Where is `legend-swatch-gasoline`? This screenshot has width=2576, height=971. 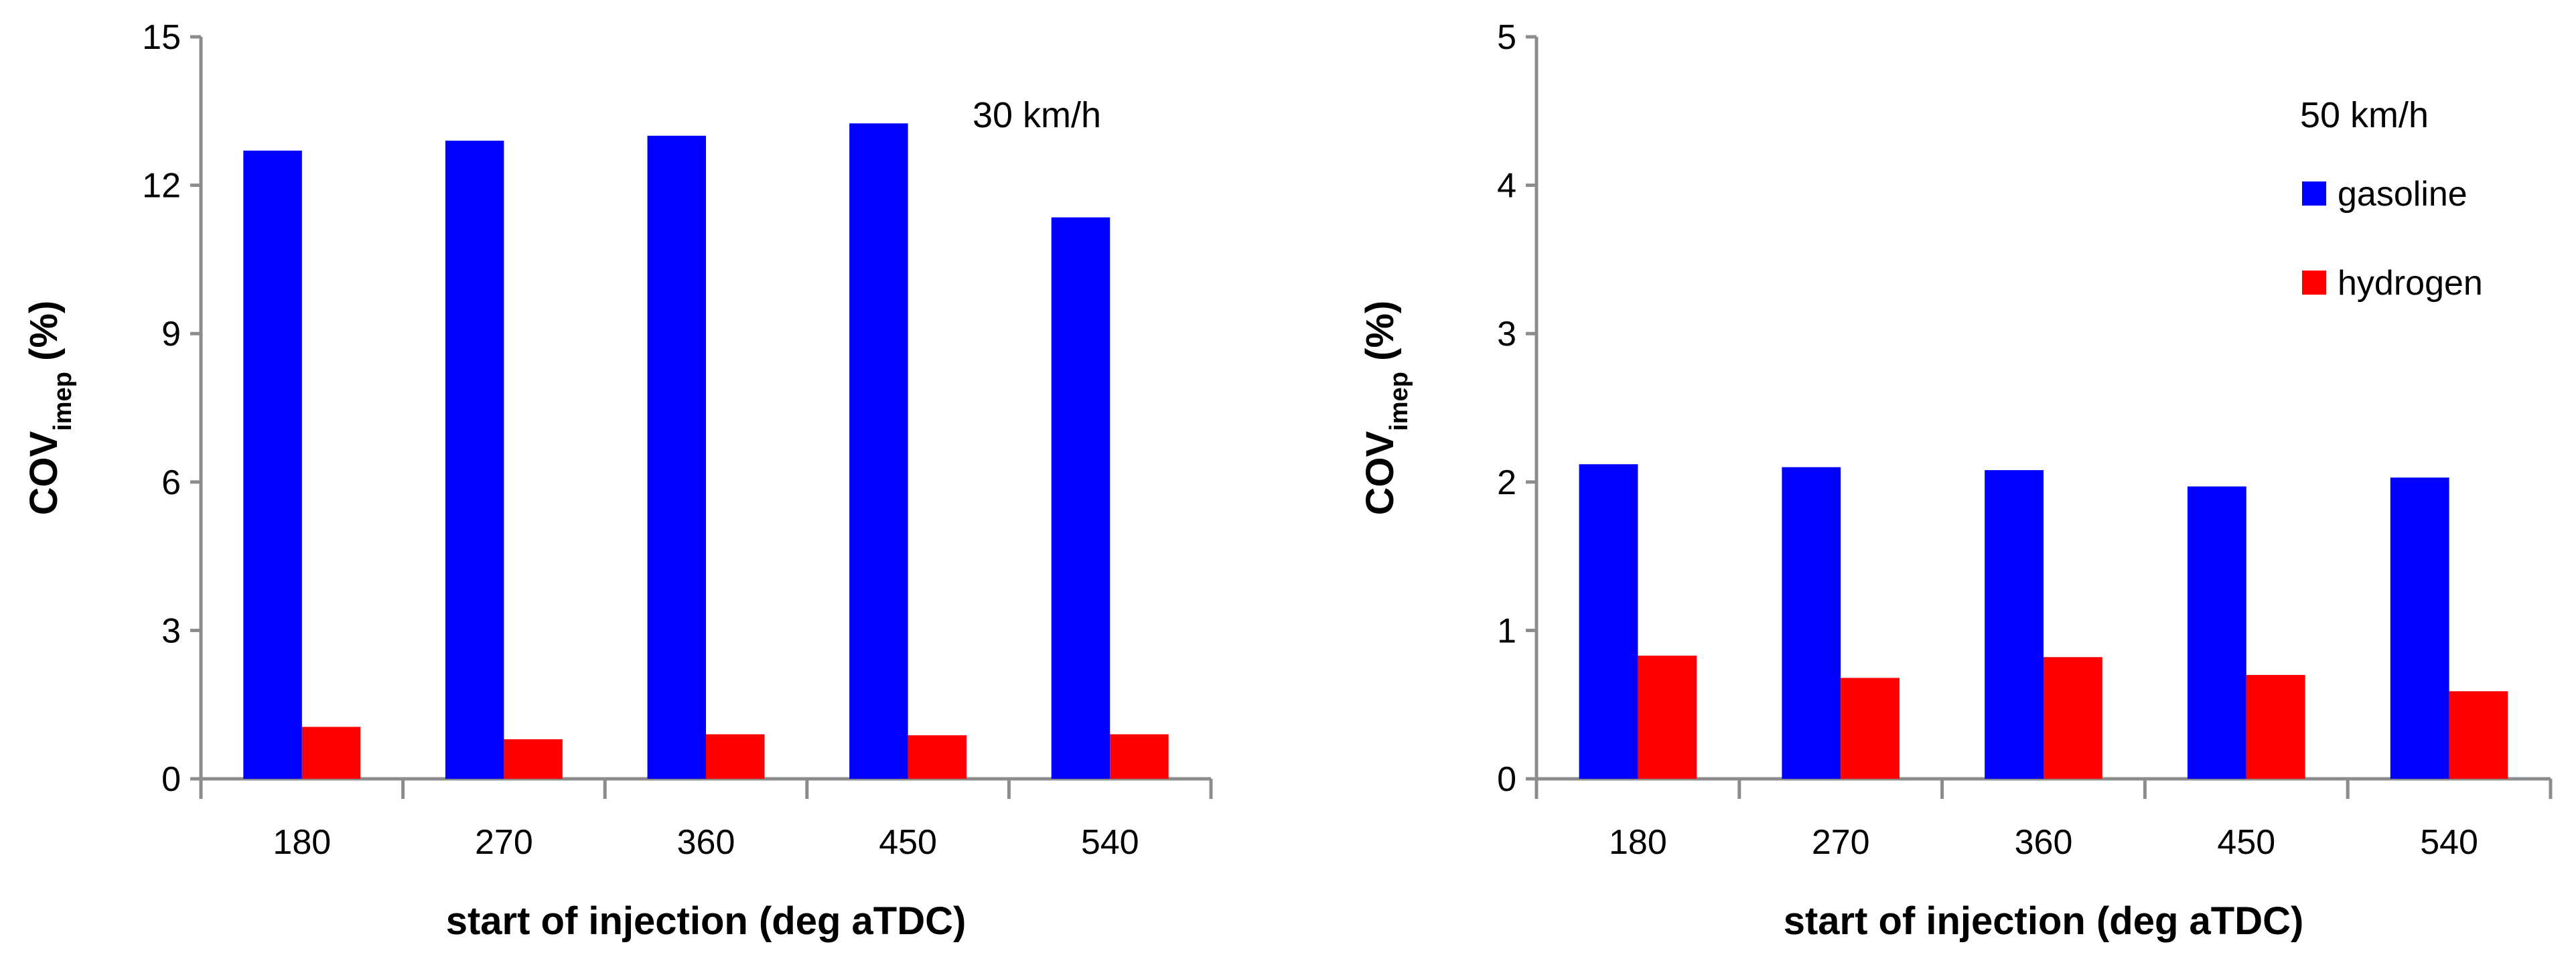
legend-swatch-gasoline is located at coordinates (2314, 193).